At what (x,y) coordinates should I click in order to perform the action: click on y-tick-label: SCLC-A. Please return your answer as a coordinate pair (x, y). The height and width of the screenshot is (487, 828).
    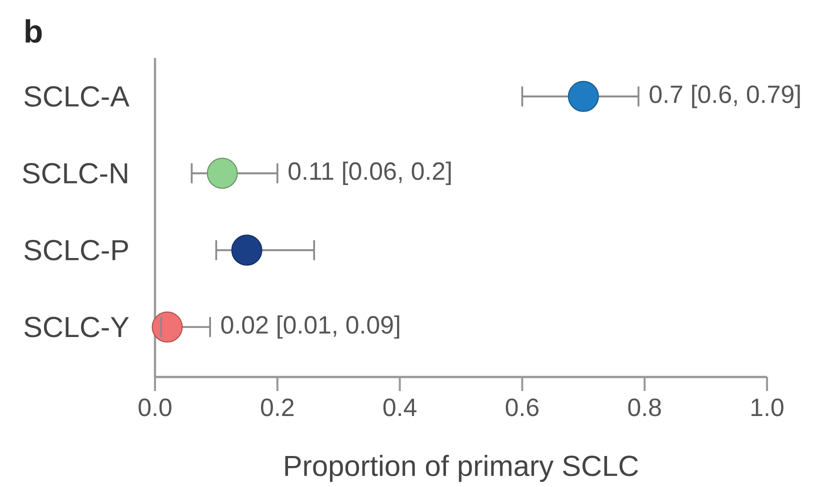
    Looking at the image, I should click on (77, 96).